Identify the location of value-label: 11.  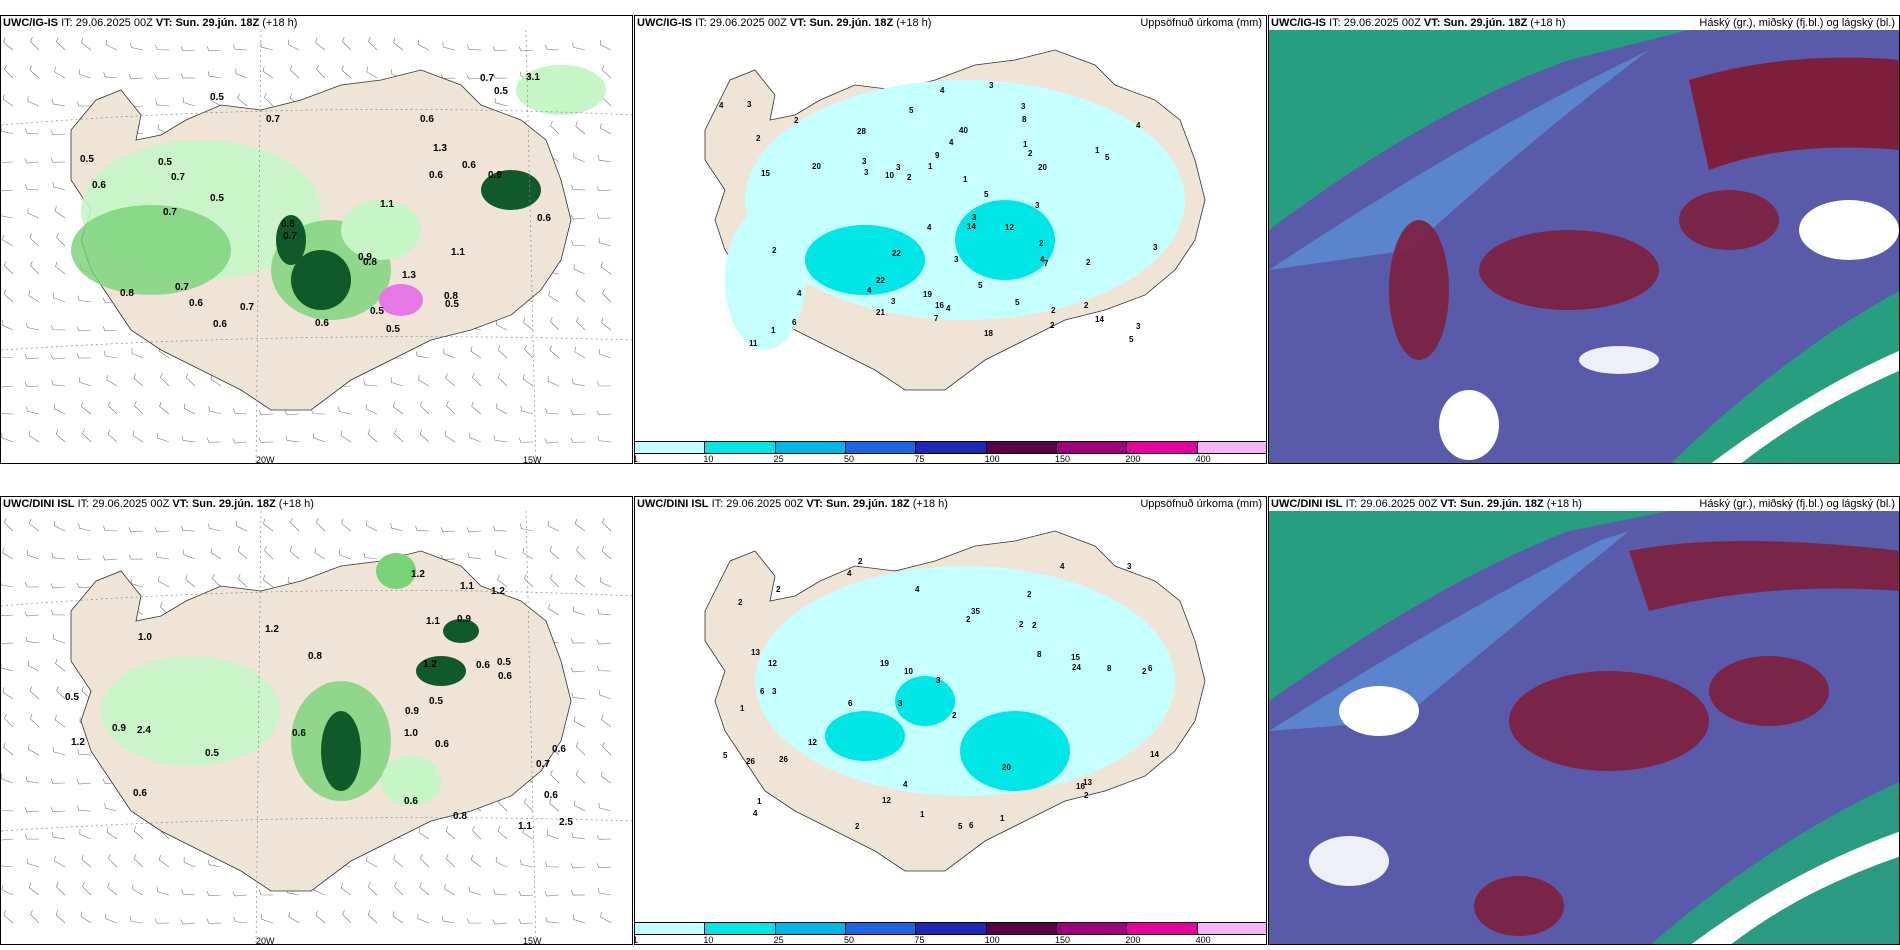
(753, 343).